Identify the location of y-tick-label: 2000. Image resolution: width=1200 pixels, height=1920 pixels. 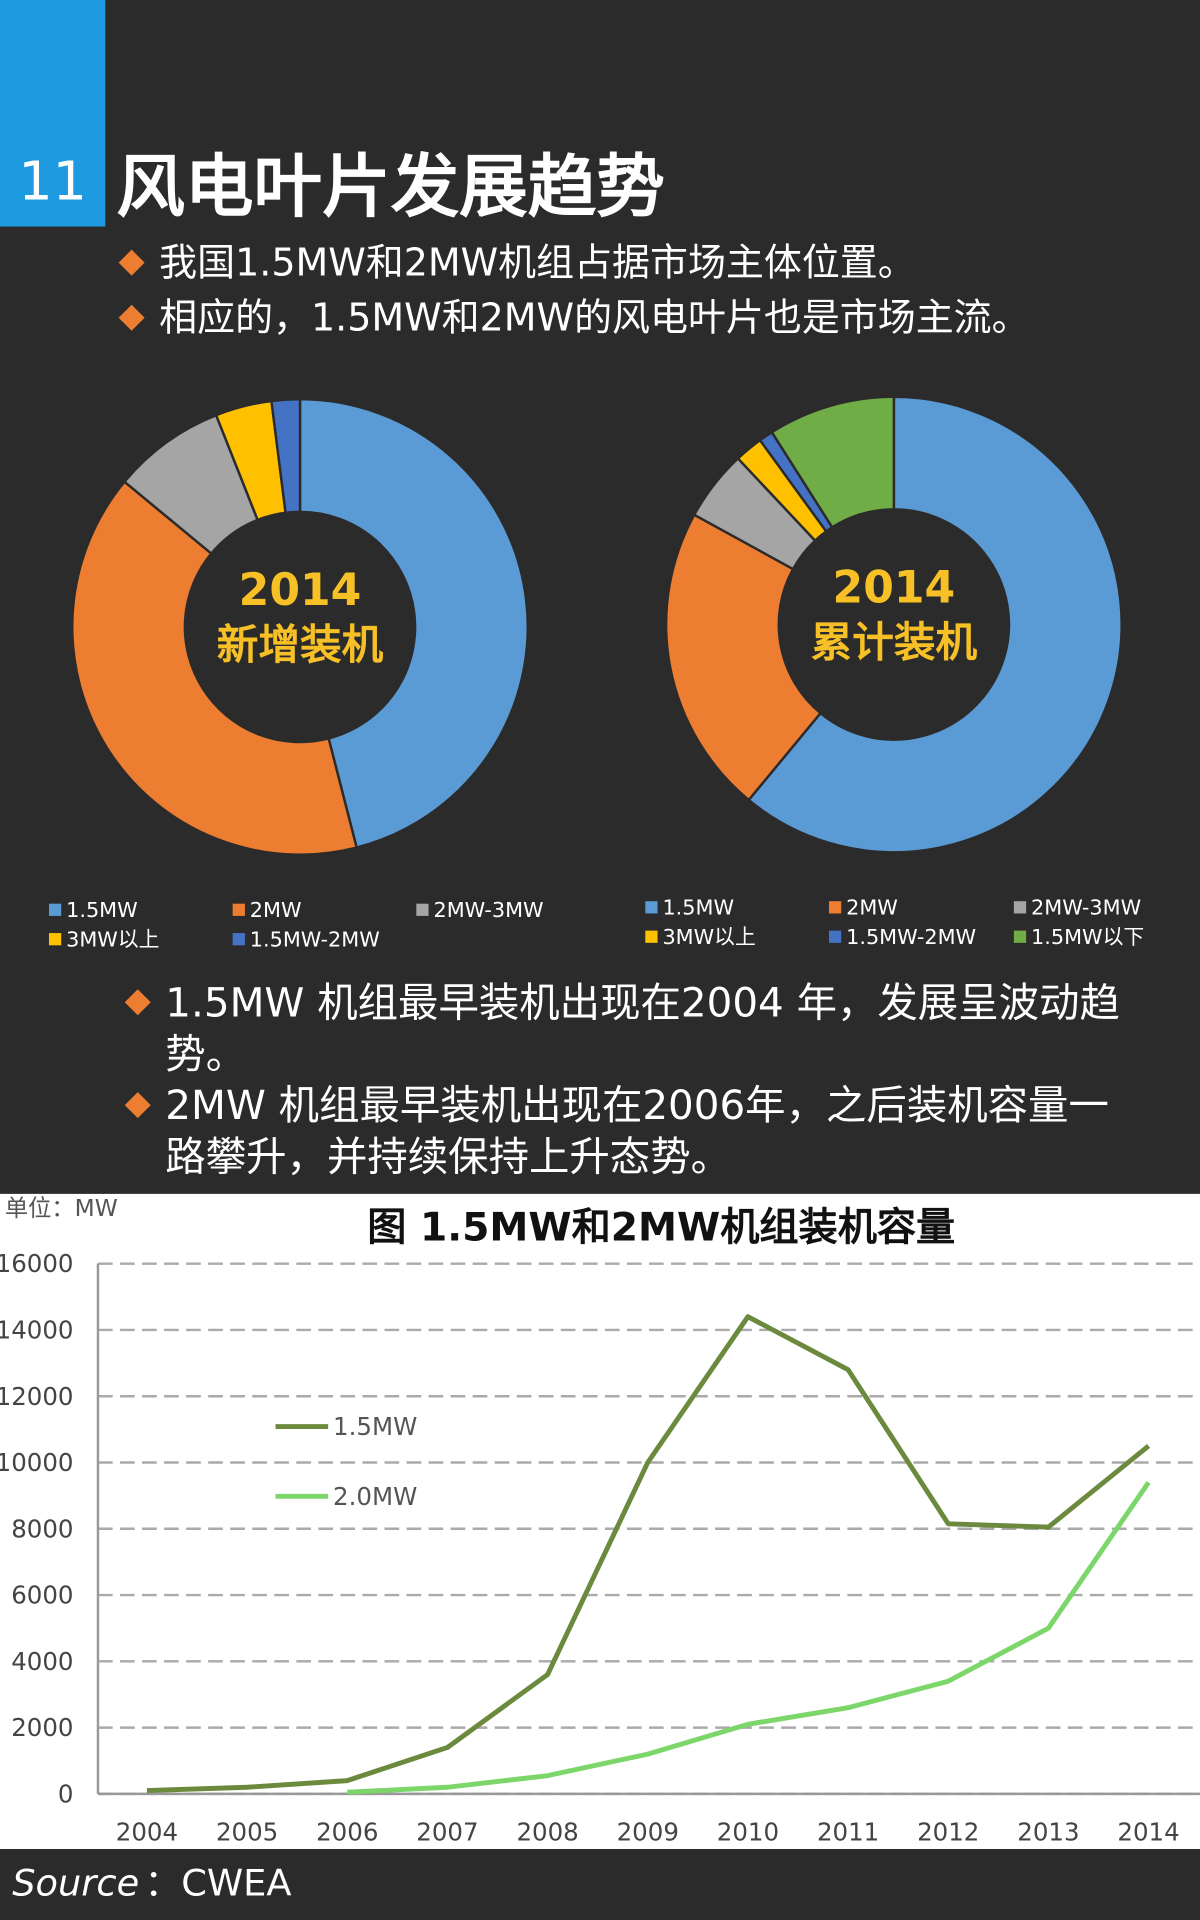
(42, 1727).